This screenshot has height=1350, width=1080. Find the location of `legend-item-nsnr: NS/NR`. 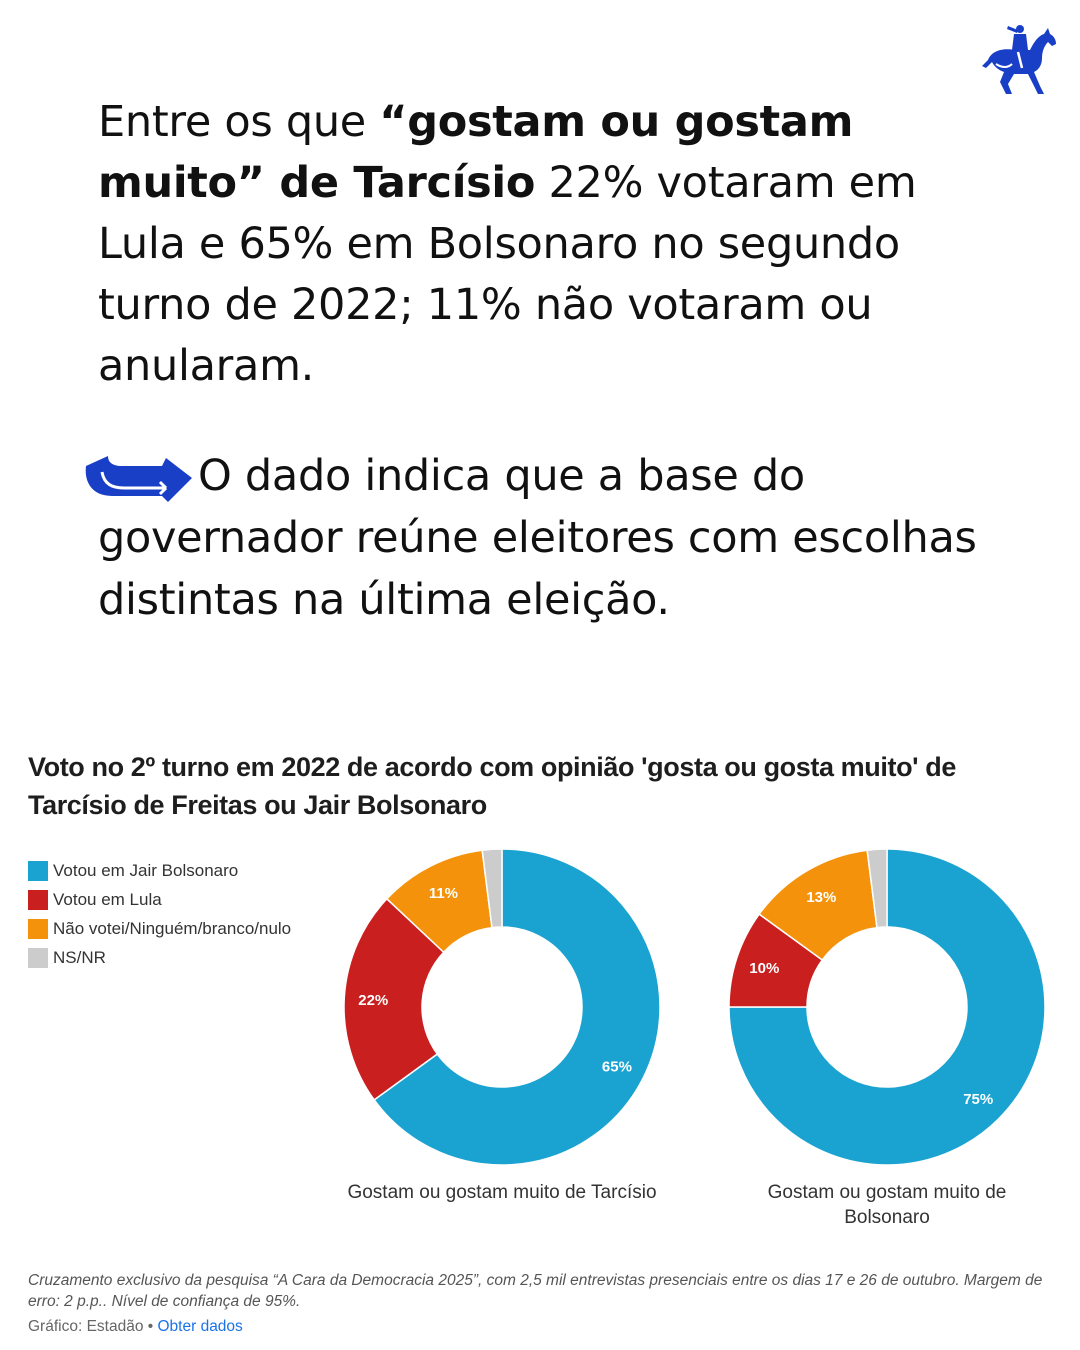

legend-item-nsnr: NS/NR is located at coordinates (159, 957).